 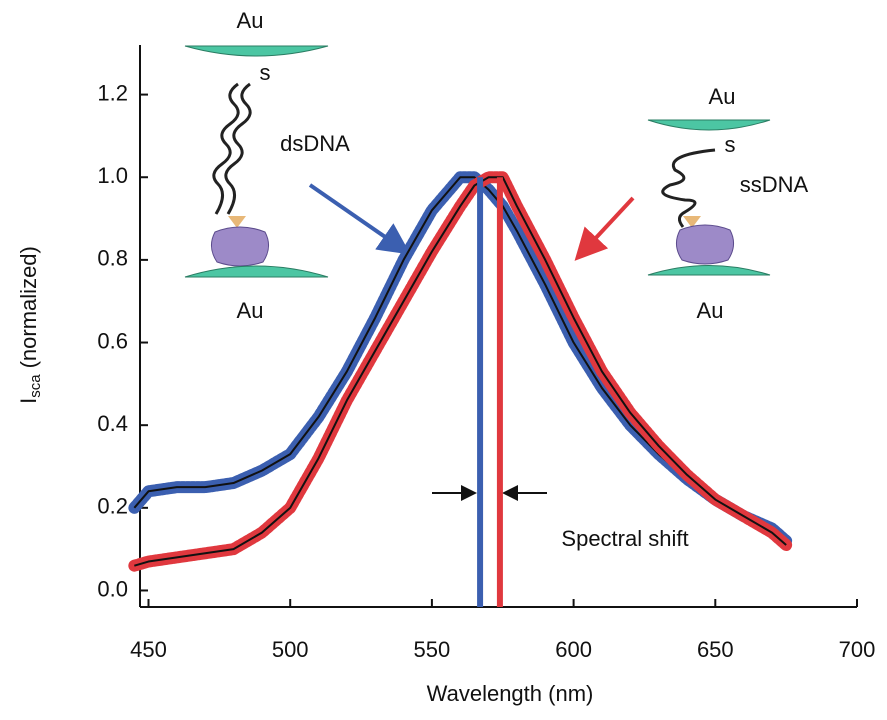 What do you see at coordinates (28, 401) in the screenshot?
I see `y-label-symbol: I` at bounding box center [28, 401].